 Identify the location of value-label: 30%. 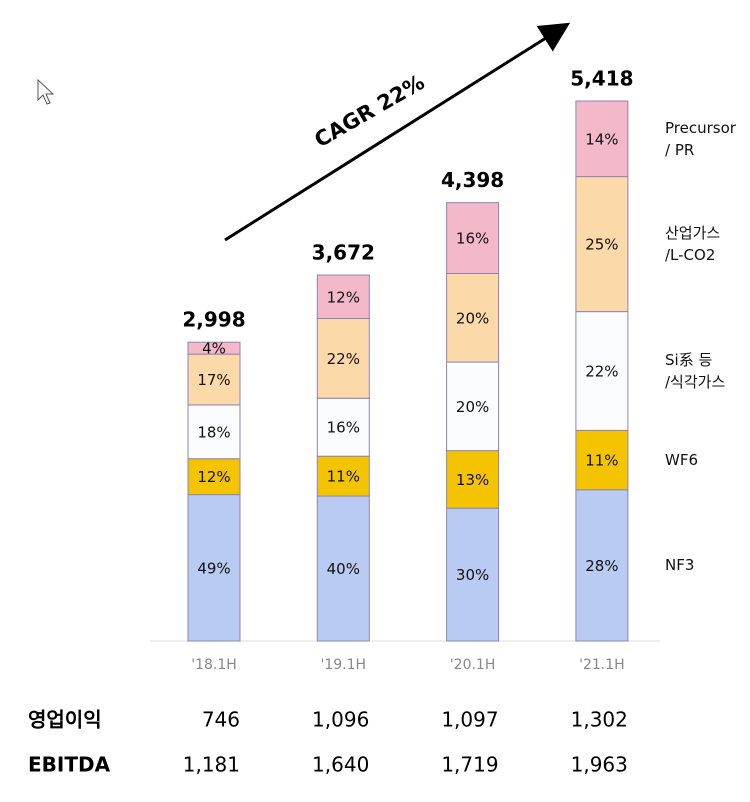
(472, 575).